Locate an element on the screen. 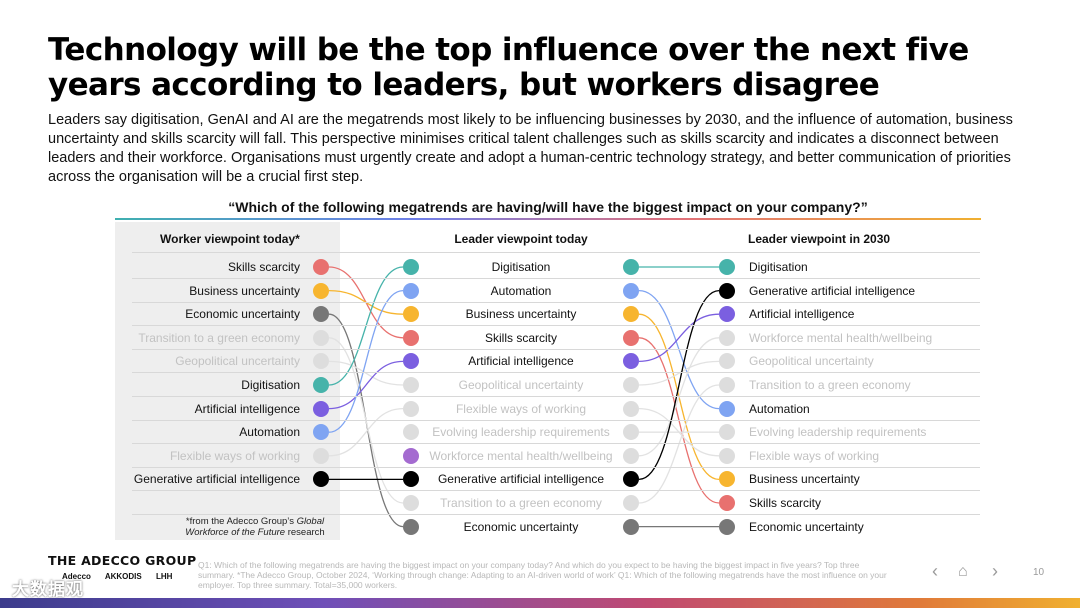  connector-worker-automation is located at coordinates (366, 361).